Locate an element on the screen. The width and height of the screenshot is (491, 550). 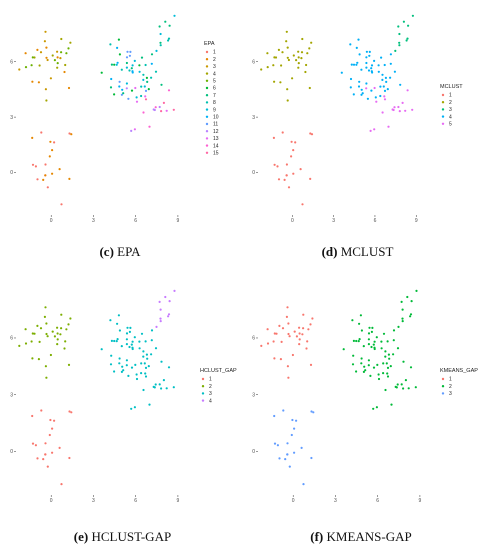
legend-label: 9 is located at coordinates (214, 110).